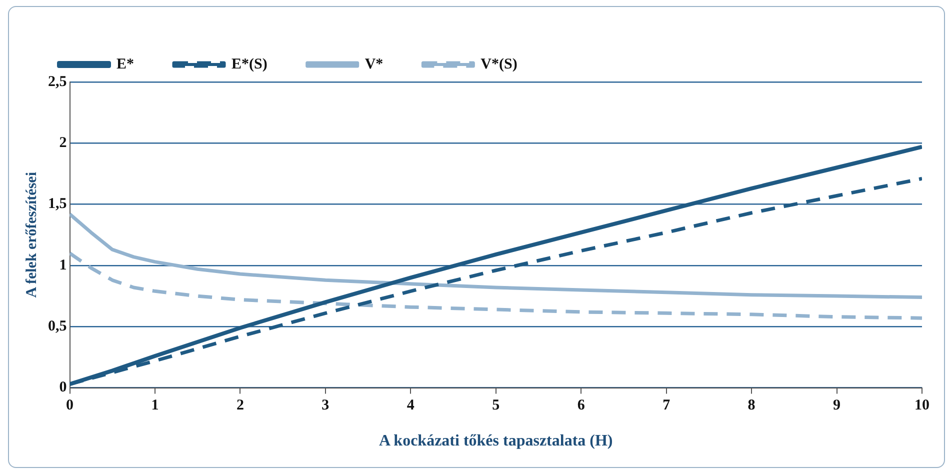 The image size is (951, 472). What do you see at coordinates (63, 265) in the screenshot?
I see `y-tick-label: 1` at bounding box center [63, 265].